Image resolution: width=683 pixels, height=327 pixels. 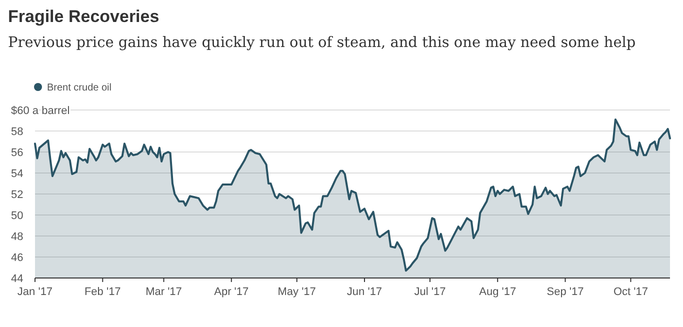 I want to click on y-tick-label: $60 a barrel, so click(x=40, y=110).